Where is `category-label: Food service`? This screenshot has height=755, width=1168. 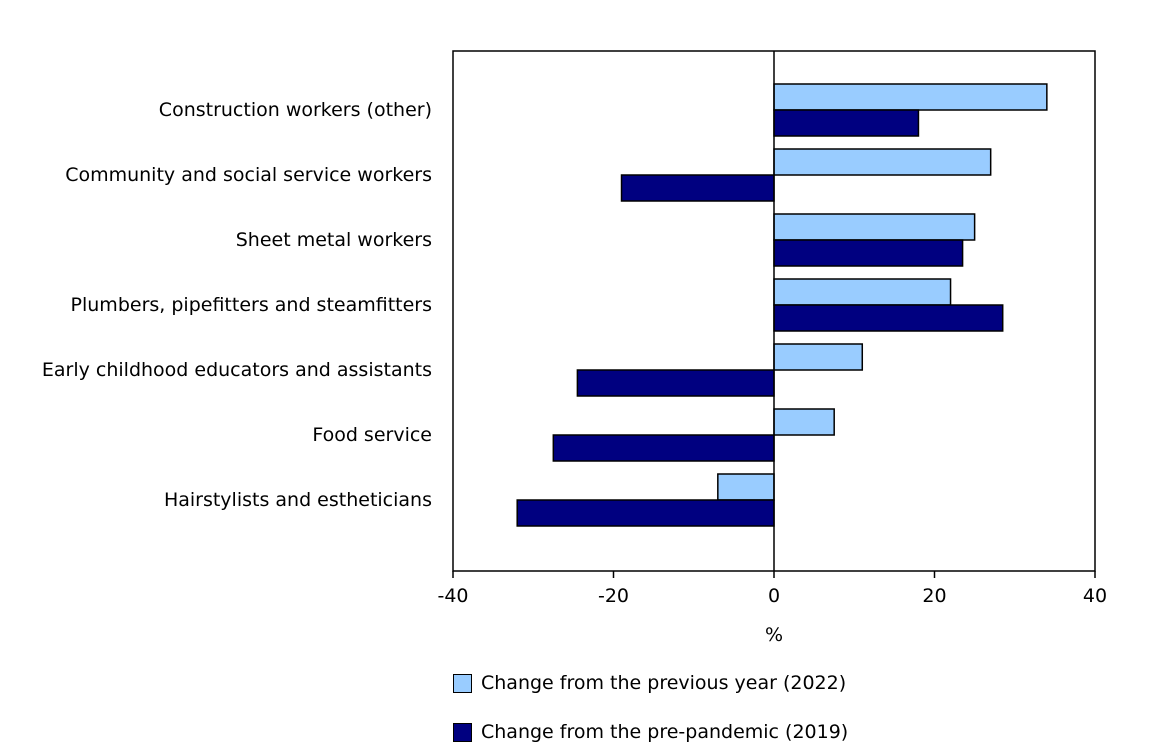 category-label: Food service is located at coordinates (372, 435).